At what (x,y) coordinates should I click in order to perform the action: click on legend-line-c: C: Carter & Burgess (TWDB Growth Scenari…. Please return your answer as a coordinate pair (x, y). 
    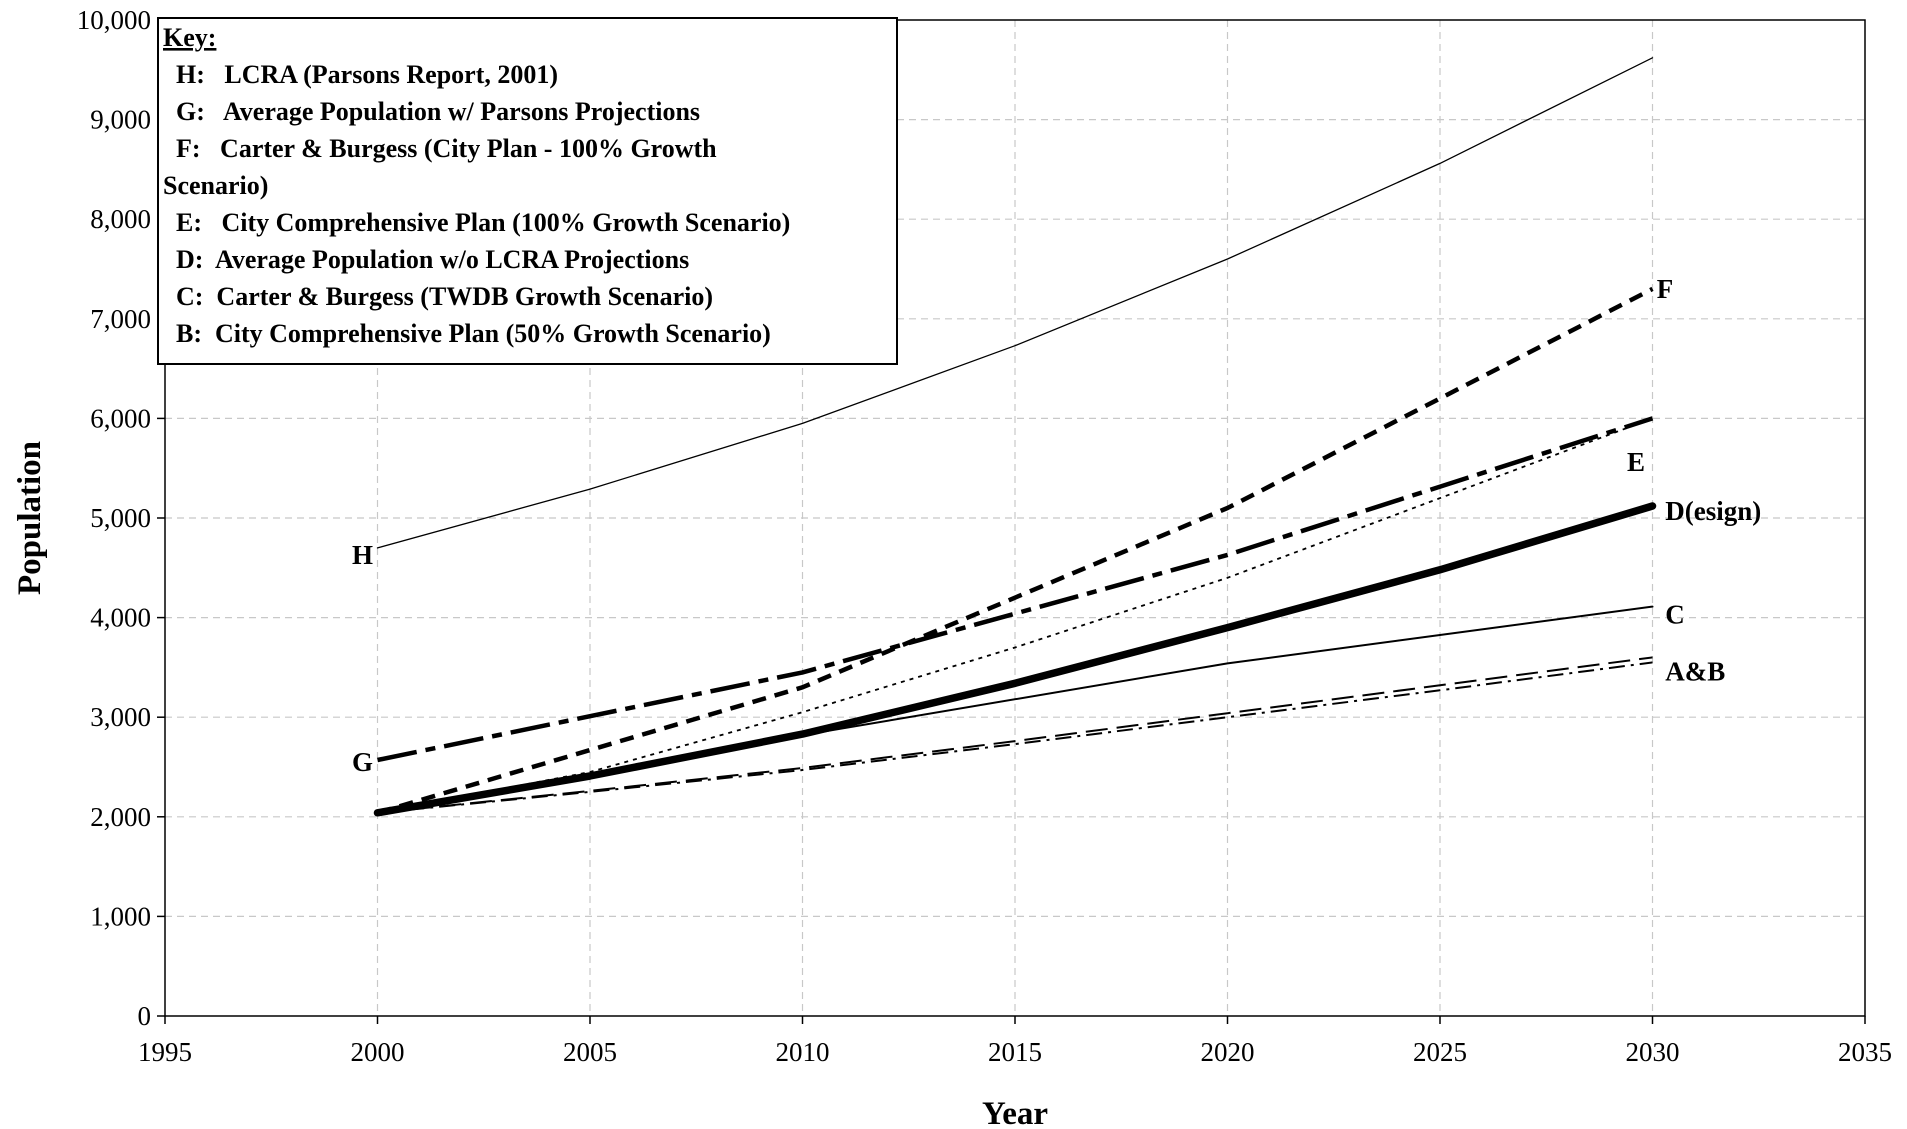
    Looking at the image, I should click on (438, 296).